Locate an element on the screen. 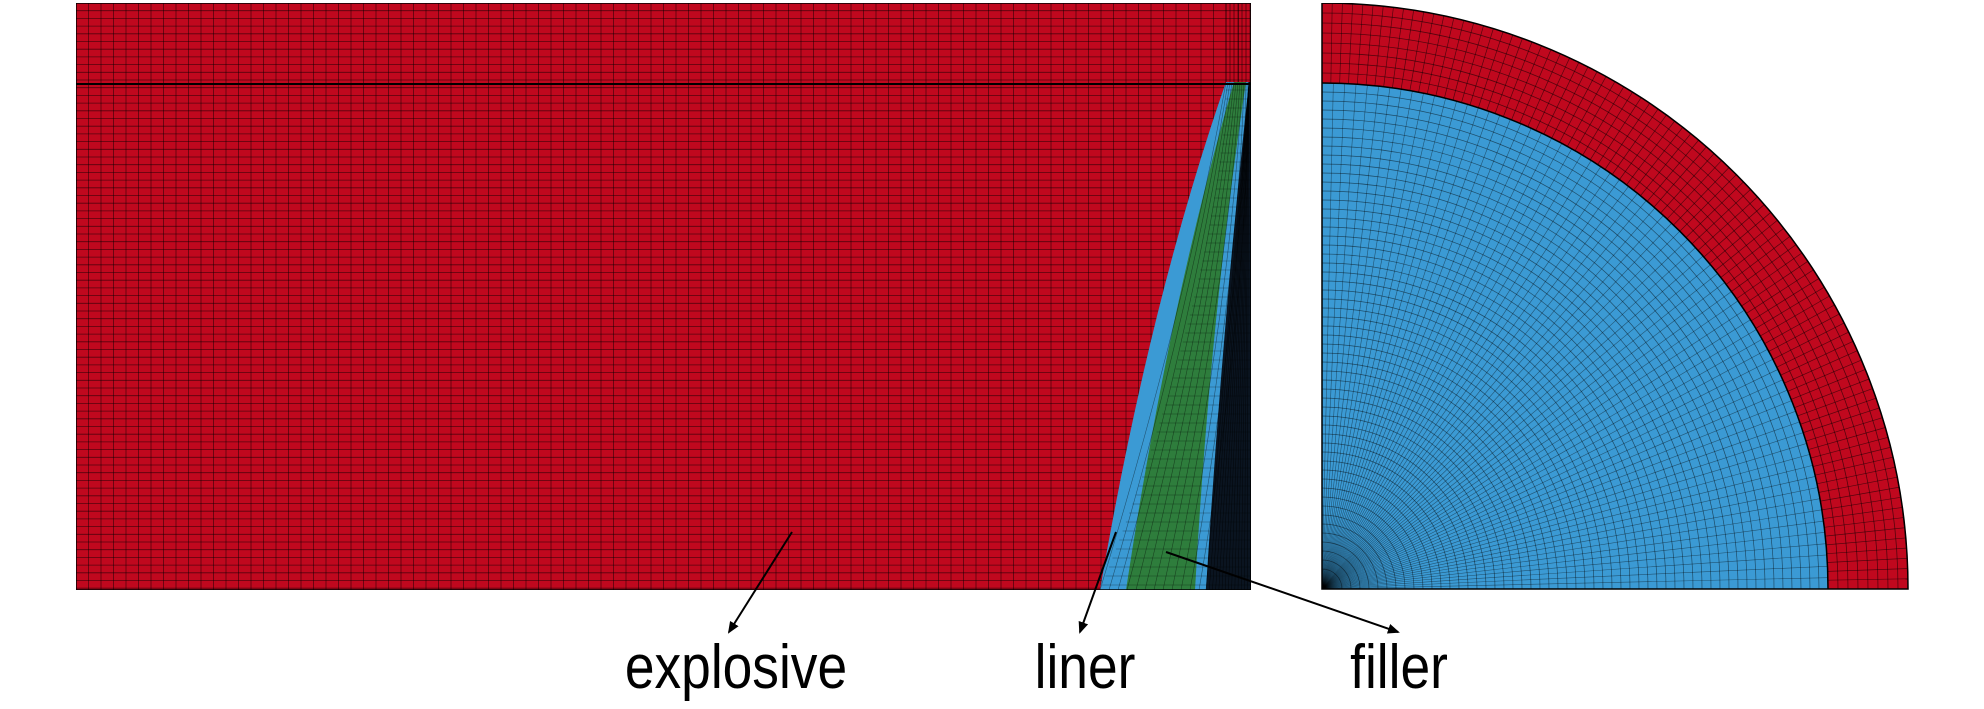 The height and width of the screenshot is (709, 1984). liner-callout: liner is located at coordinates (1085, 616).